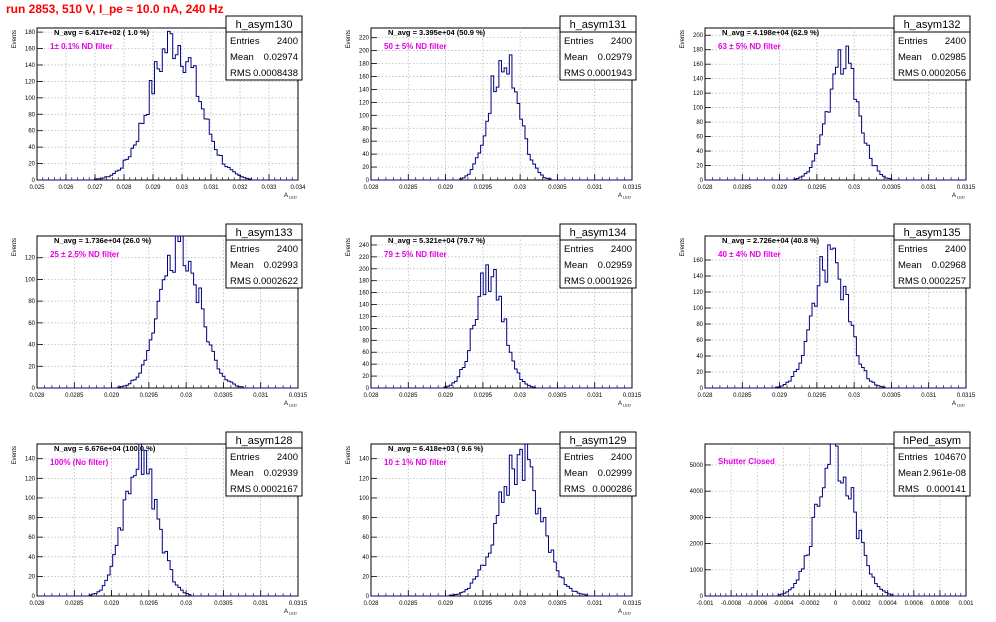  I want to click on stats-title: h_asym128, so click(264, 441).